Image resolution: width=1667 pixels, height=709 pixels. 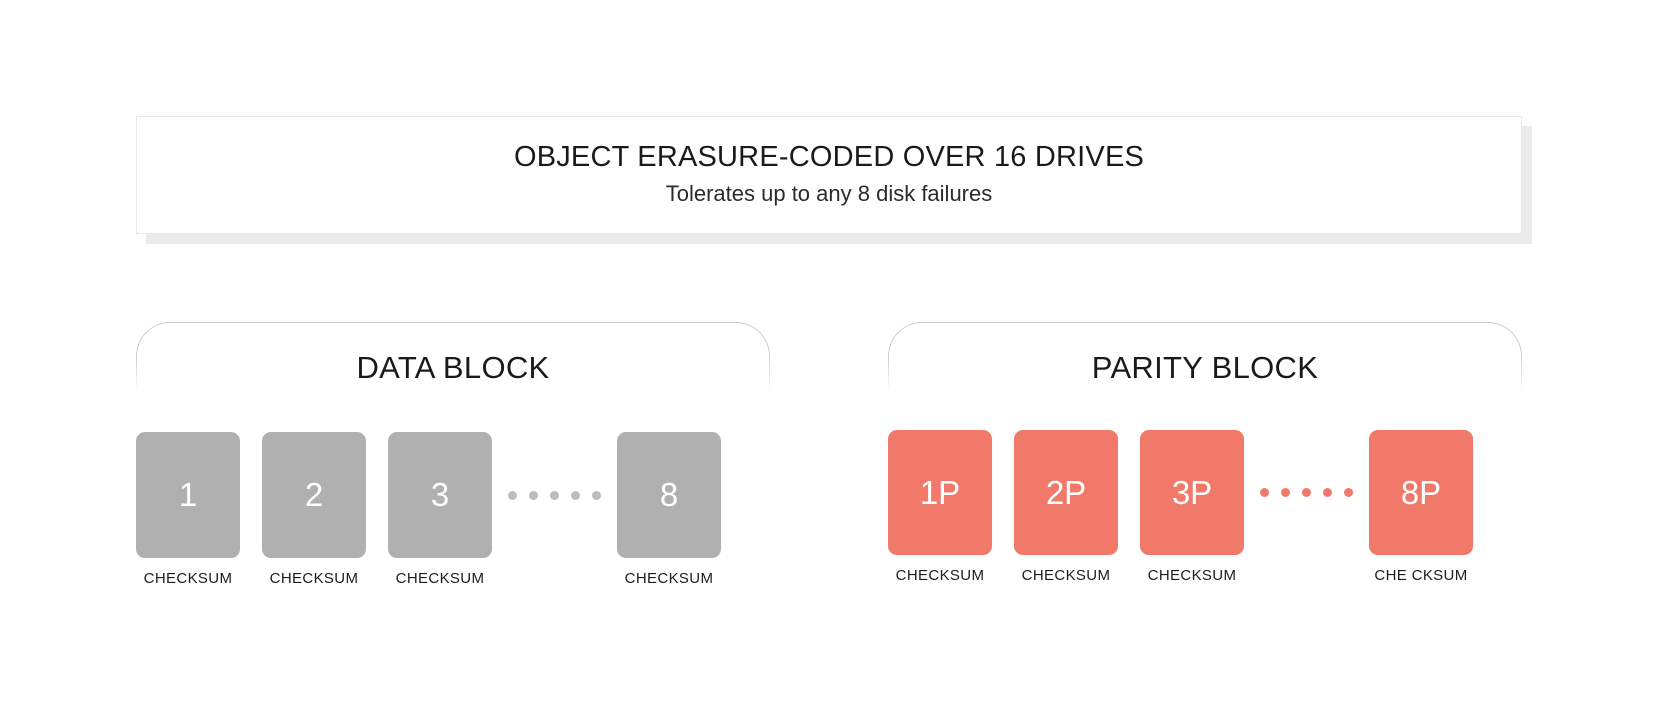 What do you see at coordinates (829, 156) in the screenshot?
I see `page-title: OBJECT ERASURE-CODED OVER 16 DRIVES` at bounding box center [829, 156].